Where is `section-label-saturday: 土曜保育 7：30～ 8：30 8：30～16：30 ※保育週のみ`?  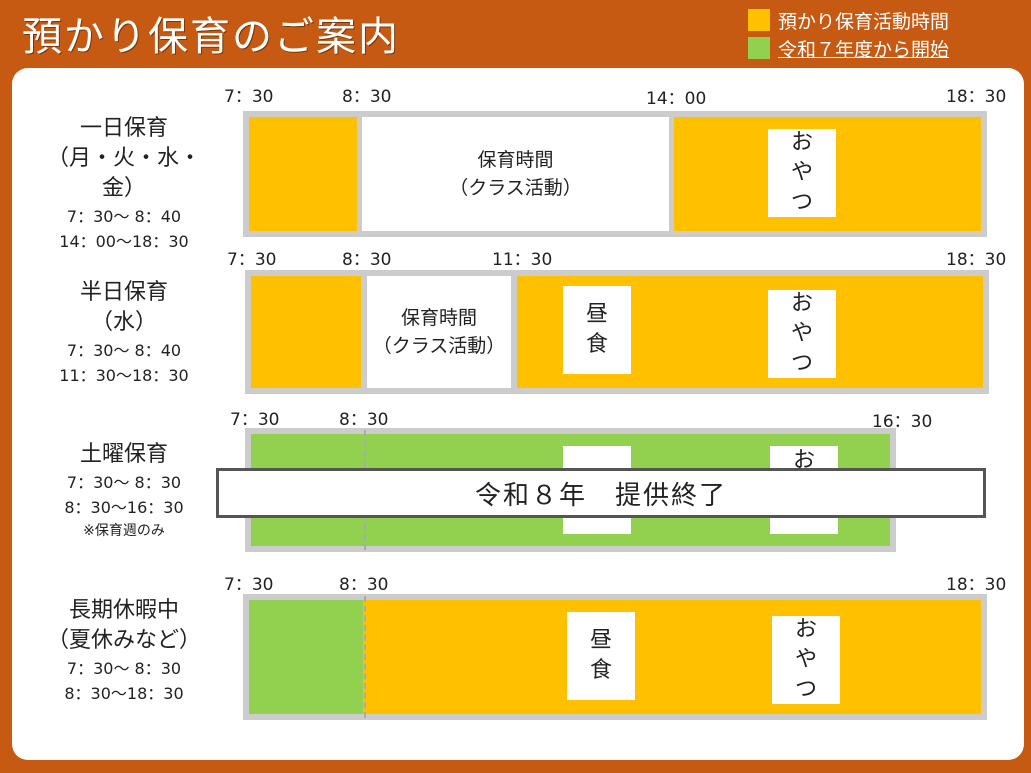
section-label-saturday: 土曜保育 7：30～ 8：30 8：30～16：30 ※保育週のみ is located at coordinates (124, 491).